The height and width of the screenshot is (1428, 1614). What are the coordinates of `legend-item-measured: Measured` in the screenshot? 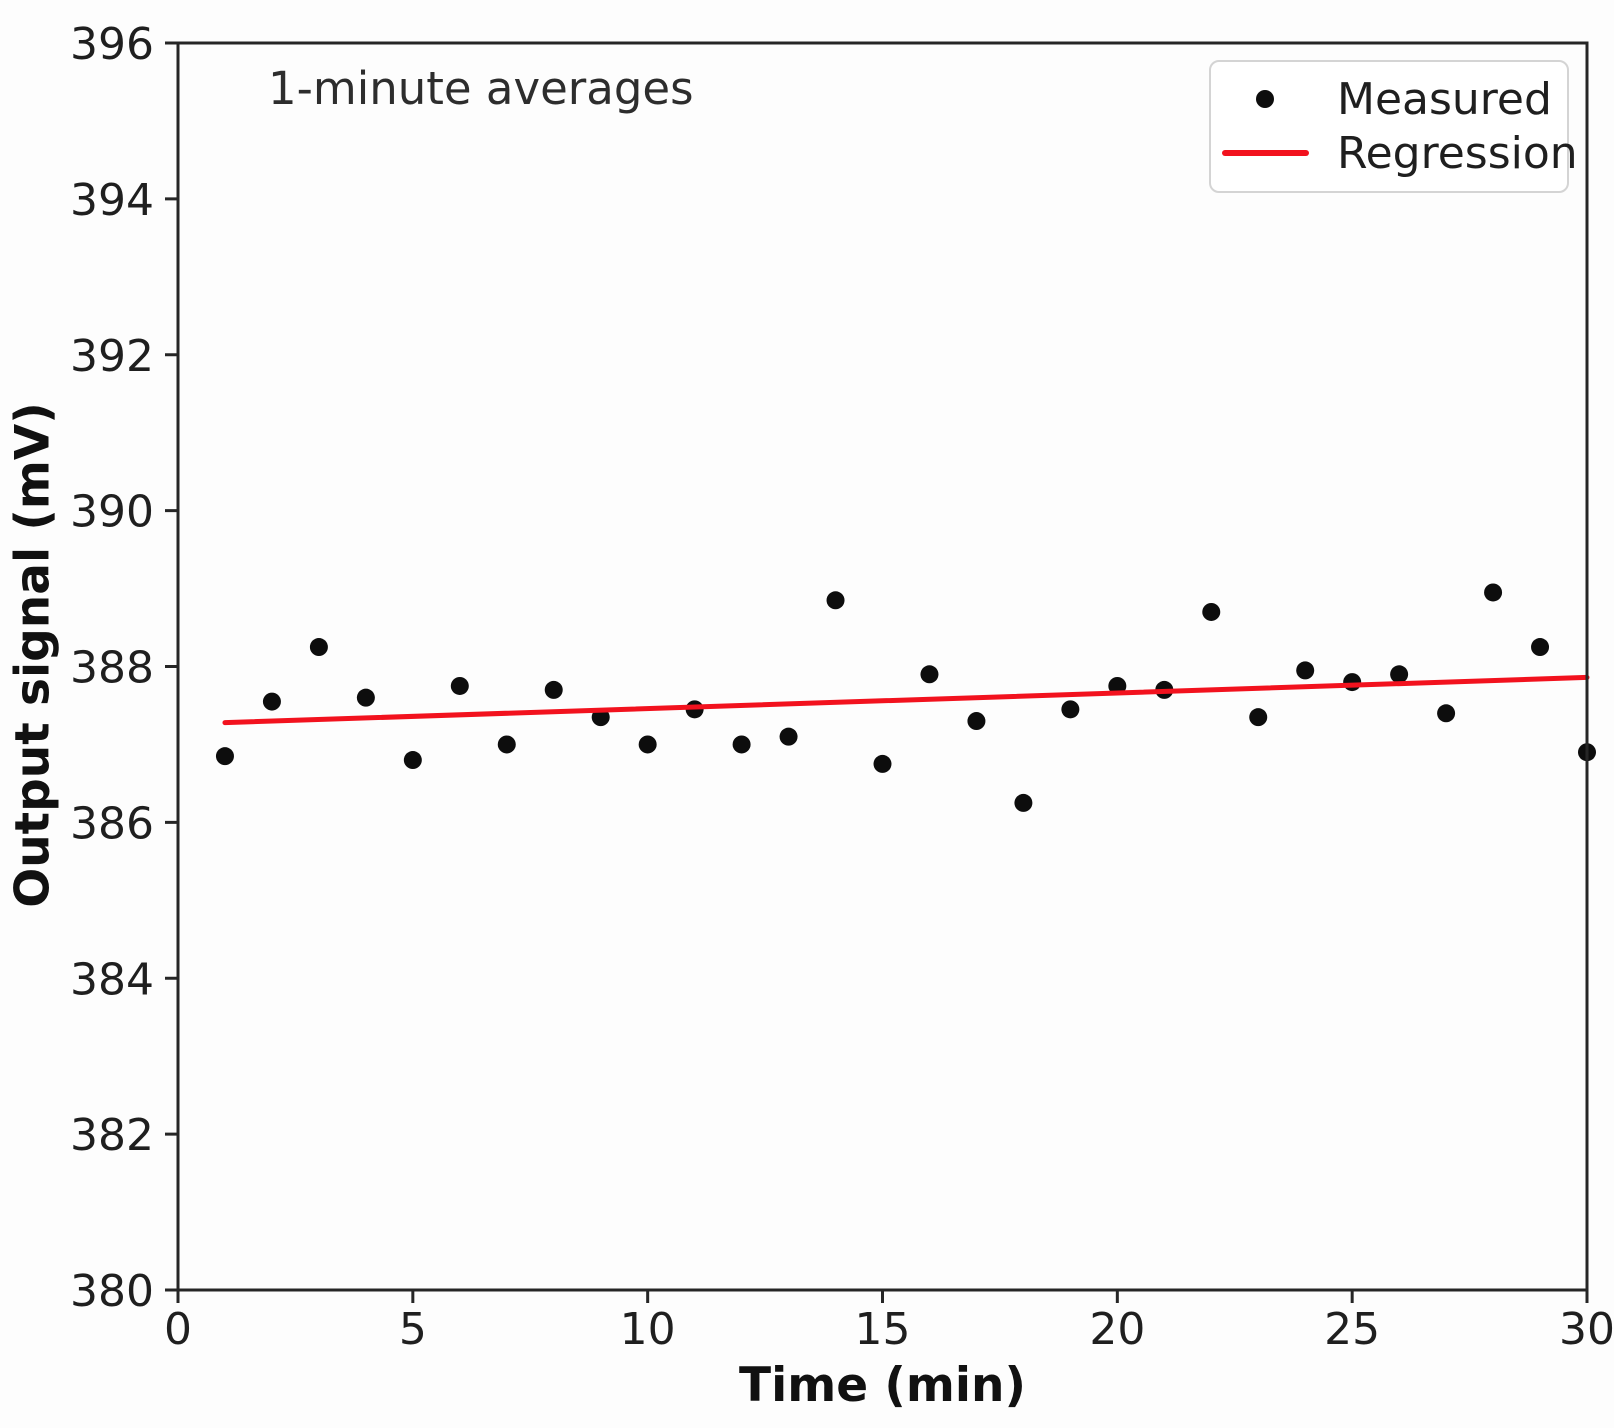 It's located at (1389, 99).